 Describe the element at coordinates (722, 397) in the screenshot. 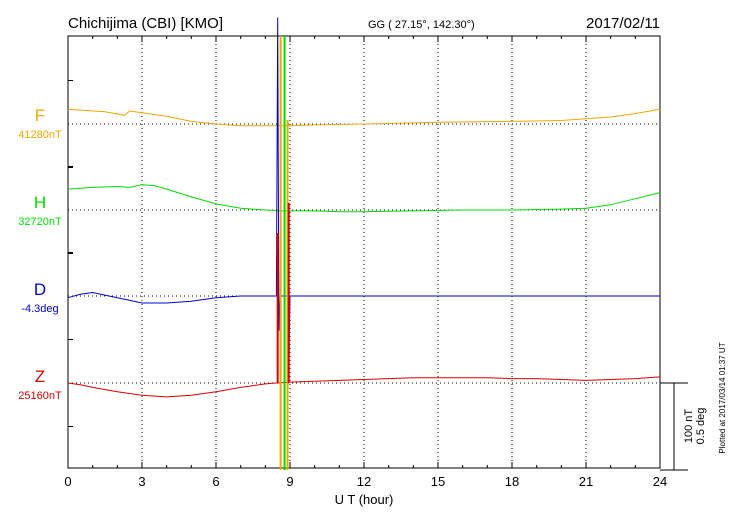

I see `plotted-timestamp: Plotted at 2017/03/14 01:37 UT` at that location.